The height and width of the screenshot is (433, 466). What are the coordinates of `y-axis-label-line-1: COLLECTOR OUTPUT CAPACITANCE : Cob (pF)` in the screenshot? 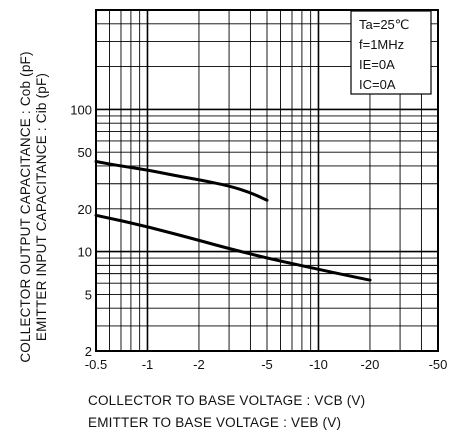 It's located at (25, 206).